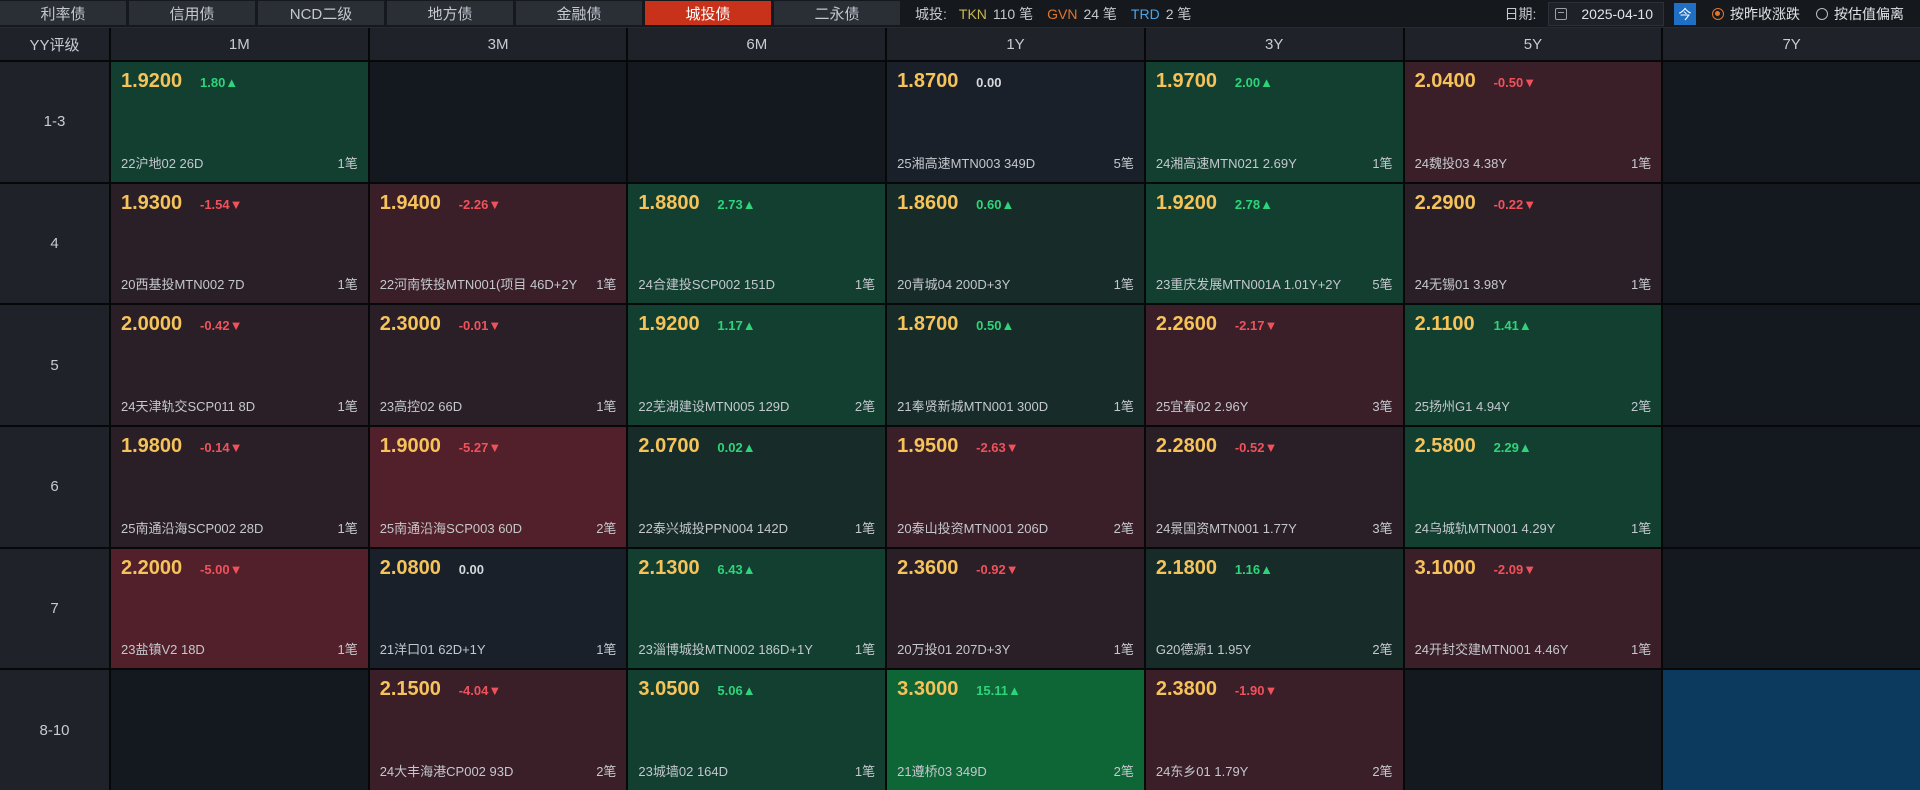 Image resolution: width=1920 pixels, height=790 pixels. What do you see at coordinates (706, 285) in the screenshot?
I see `bond-name: 24合建投SCP002 151D` at bounding box center [706, 285].